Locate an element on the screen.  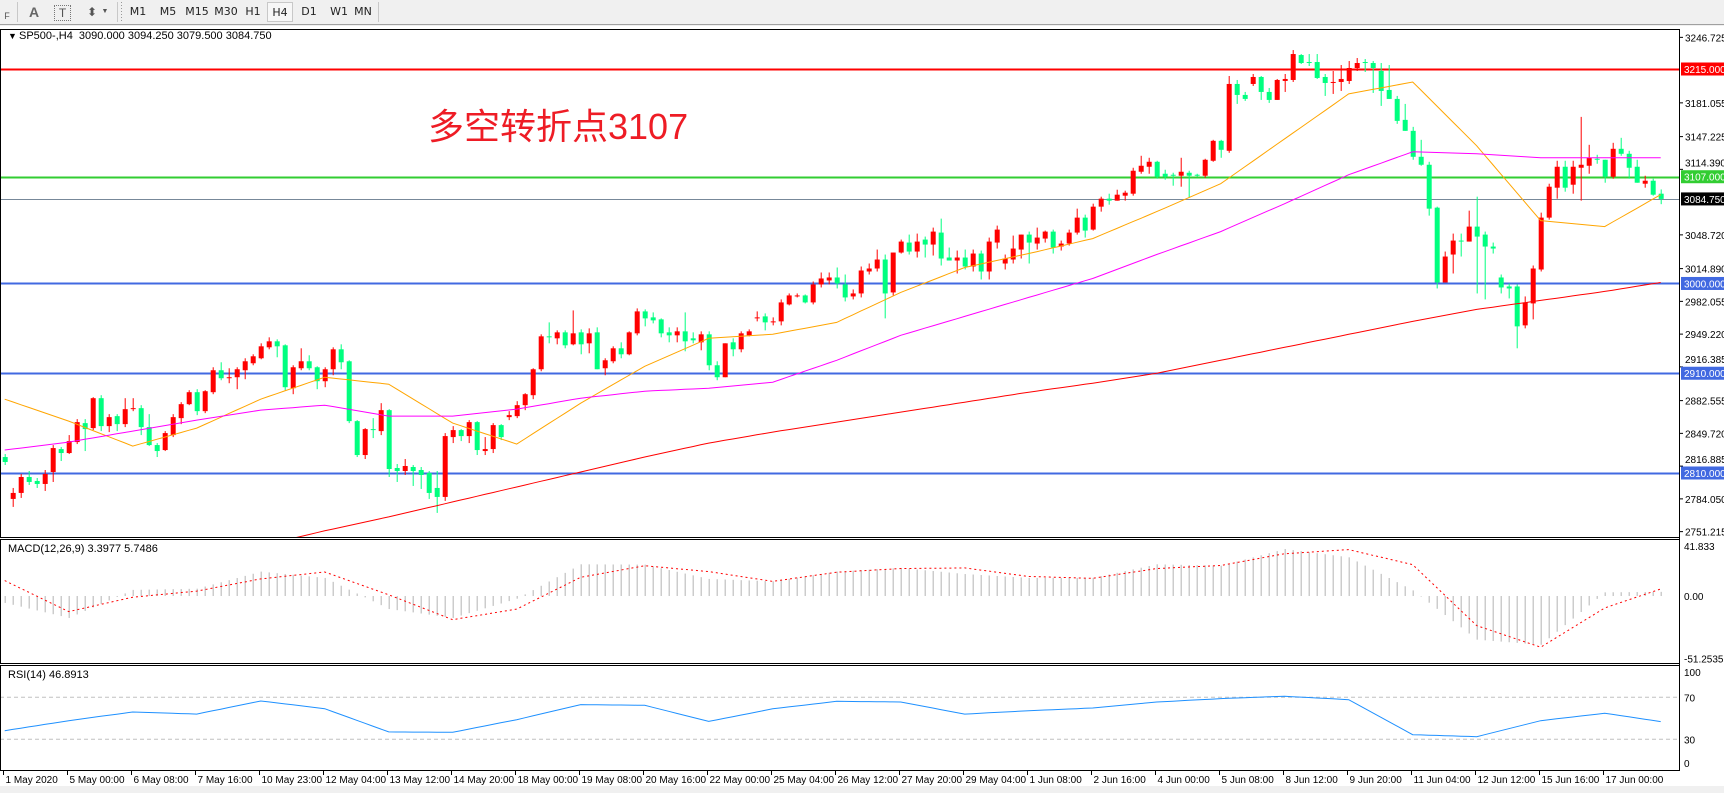
macd-axis-label: 0.00 is located at coordinates (1694, 597).